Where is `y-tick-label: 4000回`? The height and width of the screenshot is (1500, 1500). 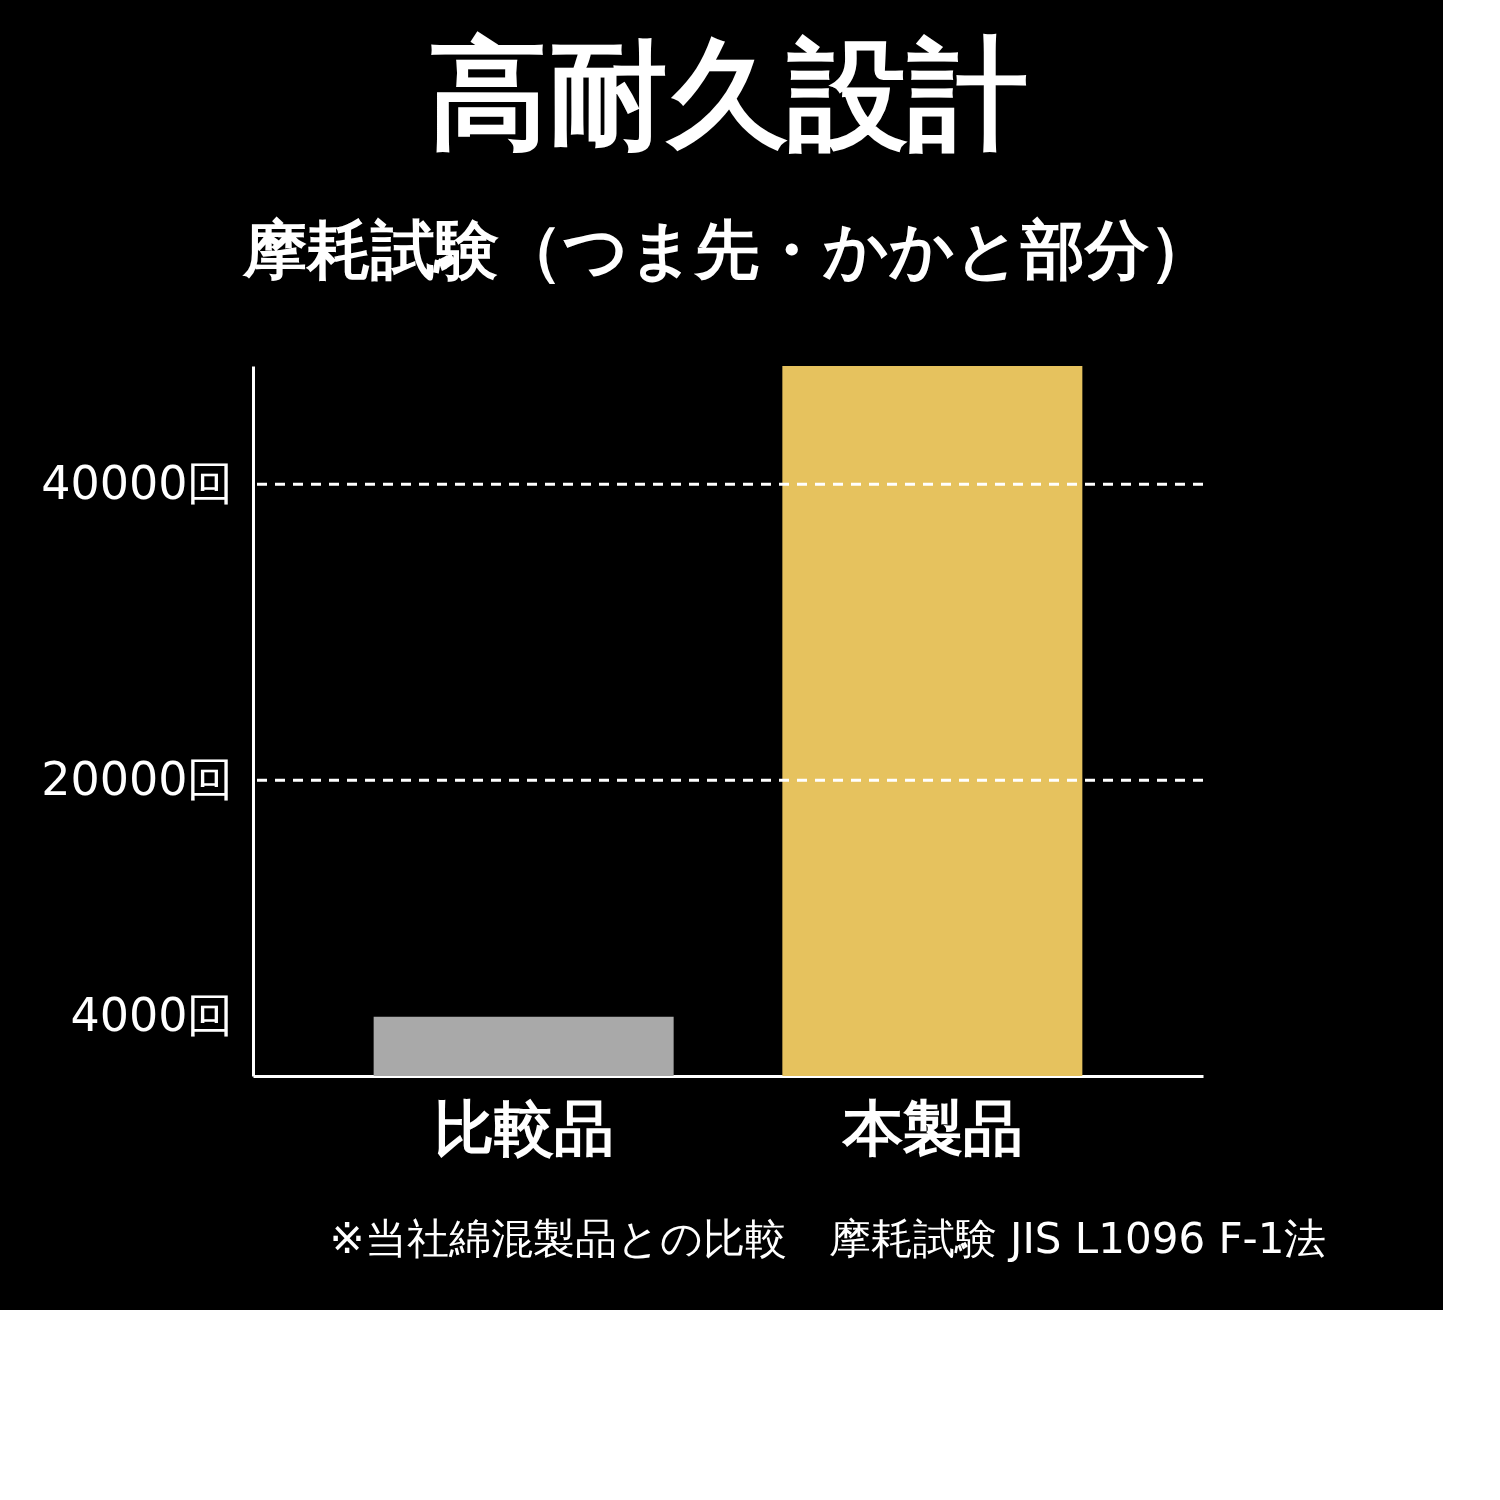
y-tick-label: 4000回 is located at coordinates (152, 1015).